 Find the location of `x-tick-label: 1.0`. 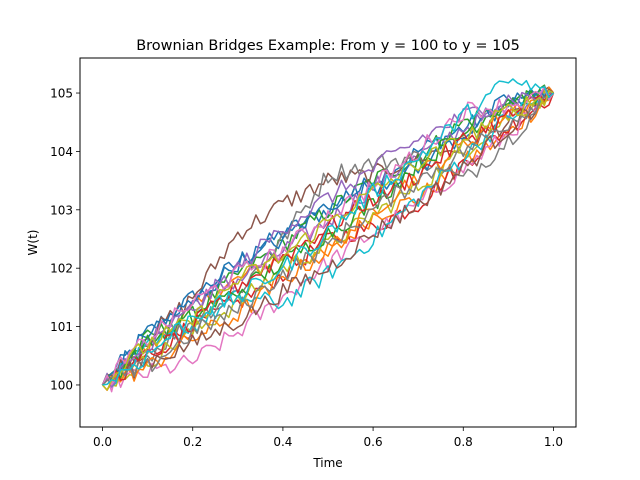

x-tick-label: 1.0 is located at coordinates (553, 442).